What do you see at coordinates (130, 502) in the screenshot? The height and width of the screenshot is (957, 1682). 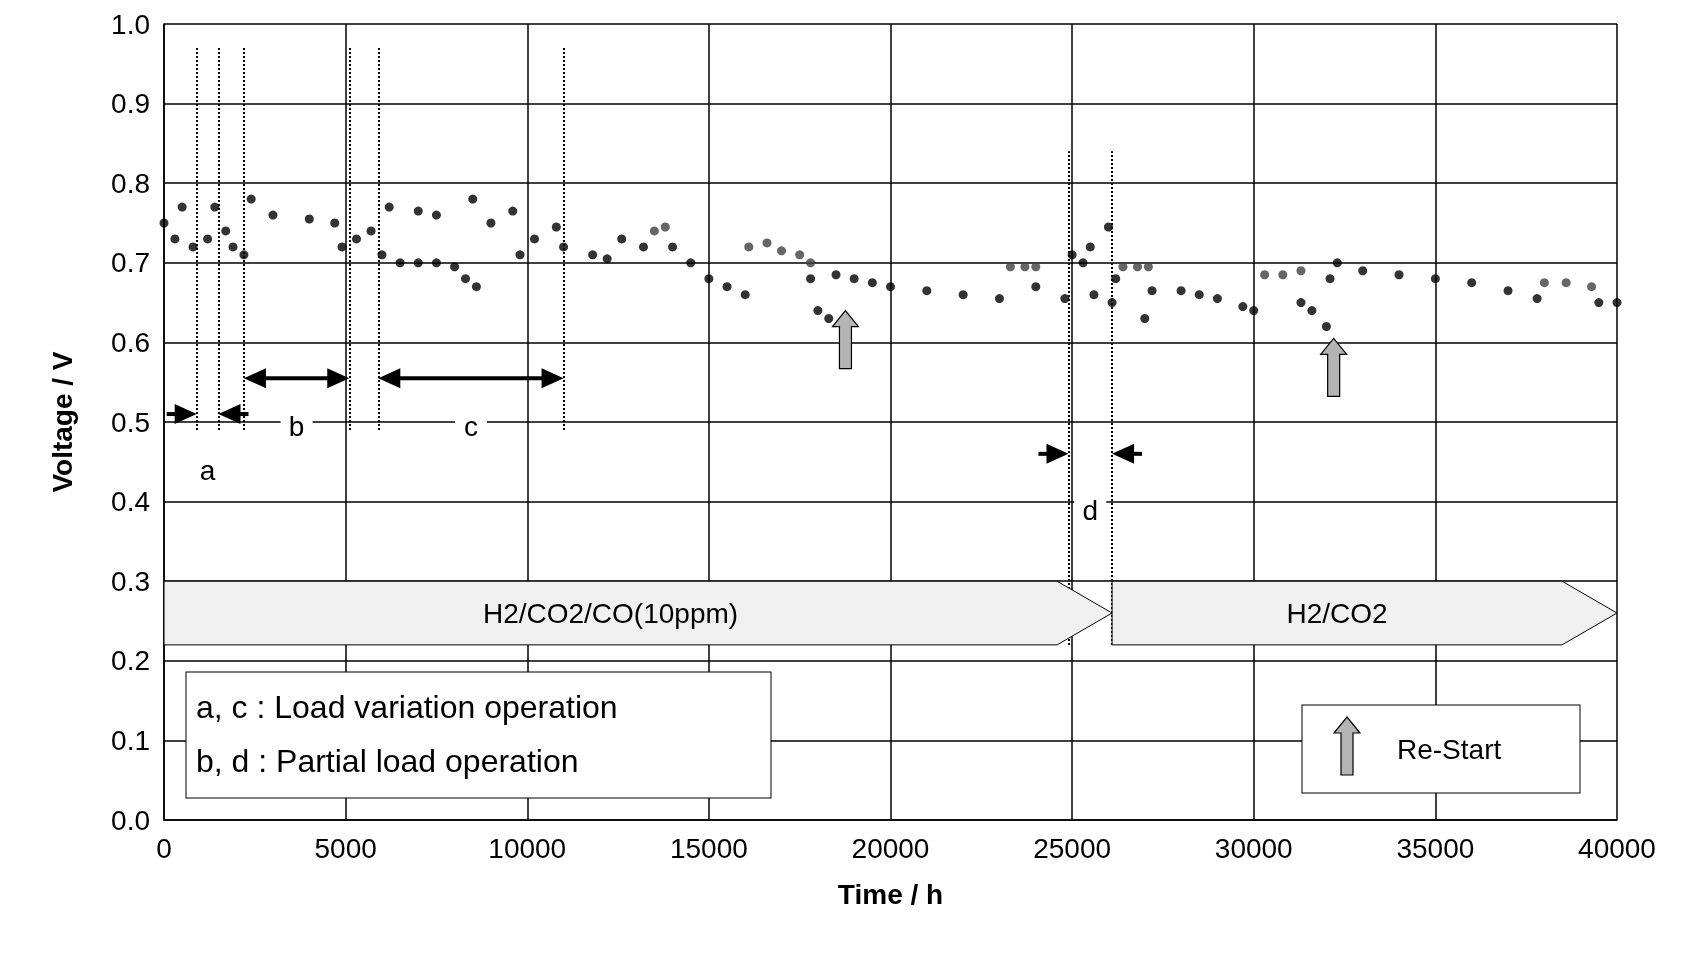 I see `y-tick-label: 0.4` at bounding box center [130, 502].